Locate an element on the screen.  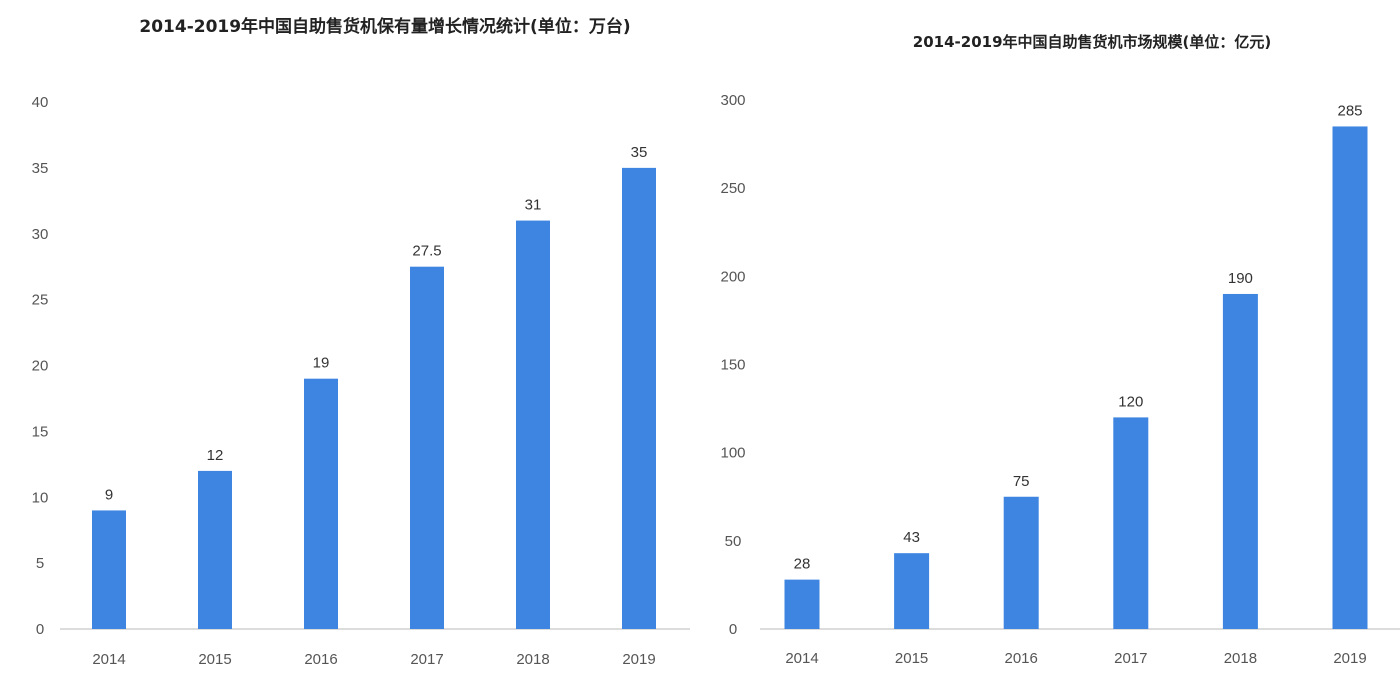
y-tick-label: 300 is located at coordinates (732, 100).